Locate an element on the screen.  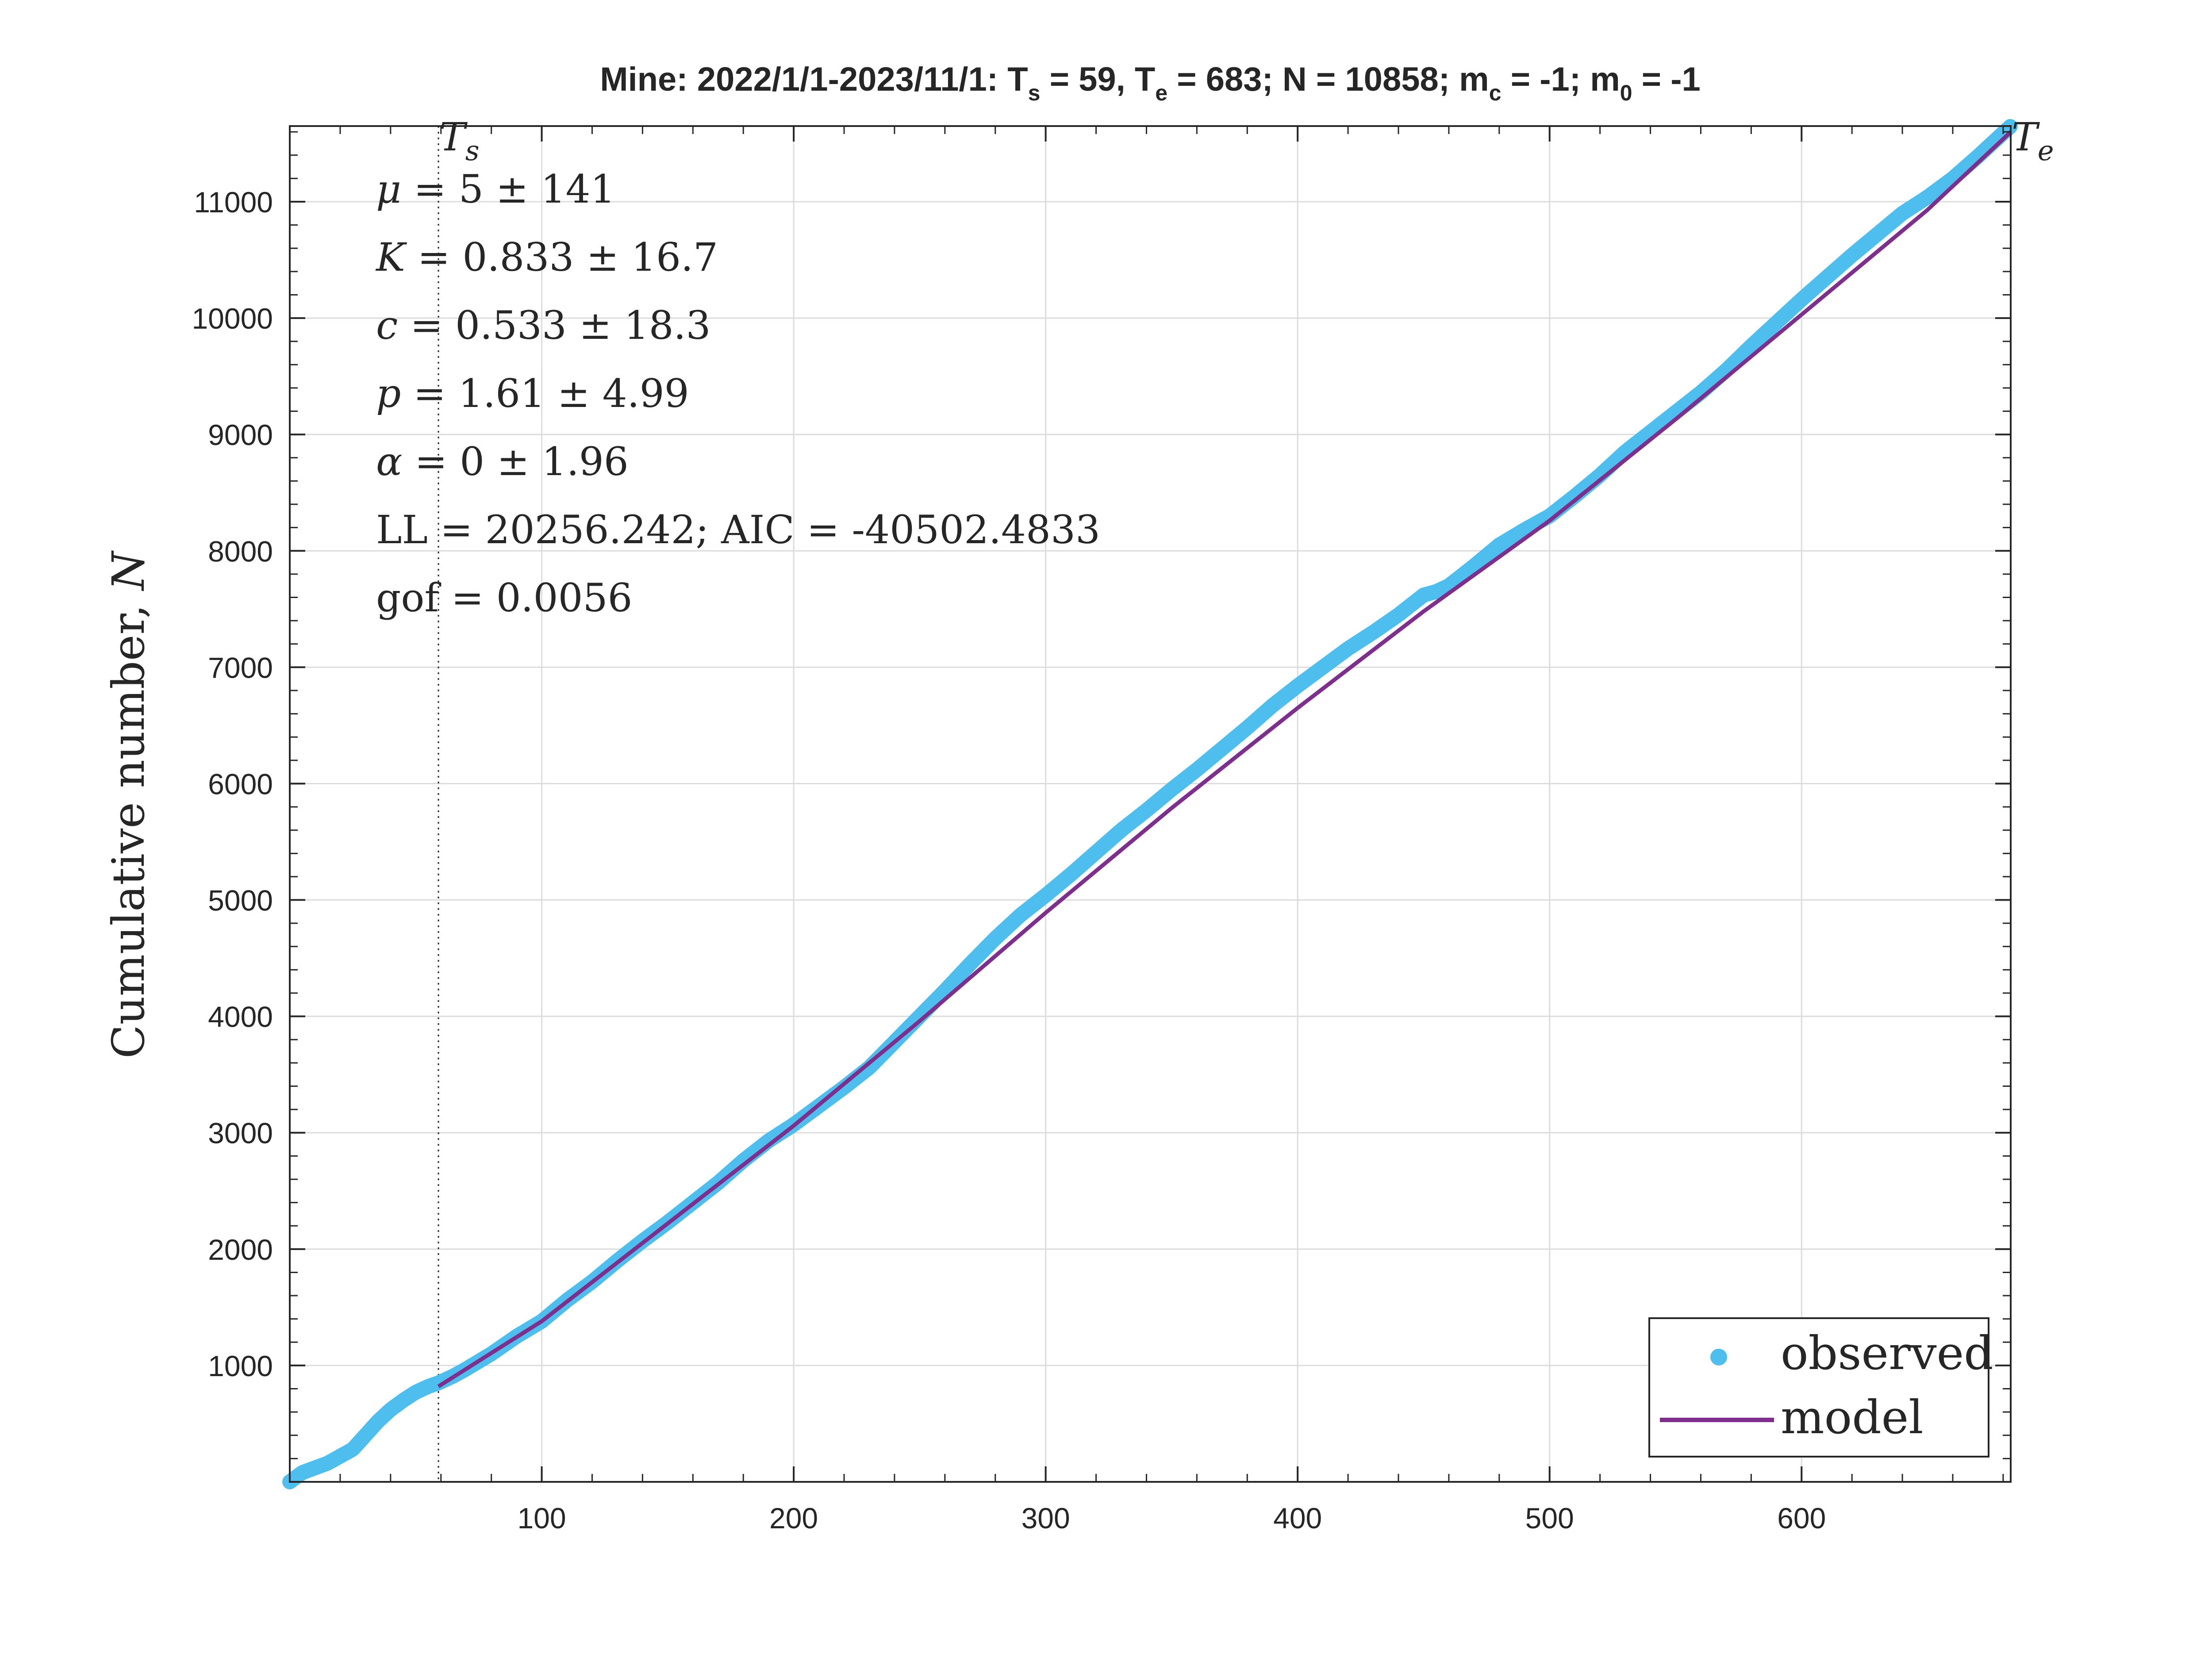
annotation-value: = 0.833 ± 16.7 is located at coordinates (561, 257).